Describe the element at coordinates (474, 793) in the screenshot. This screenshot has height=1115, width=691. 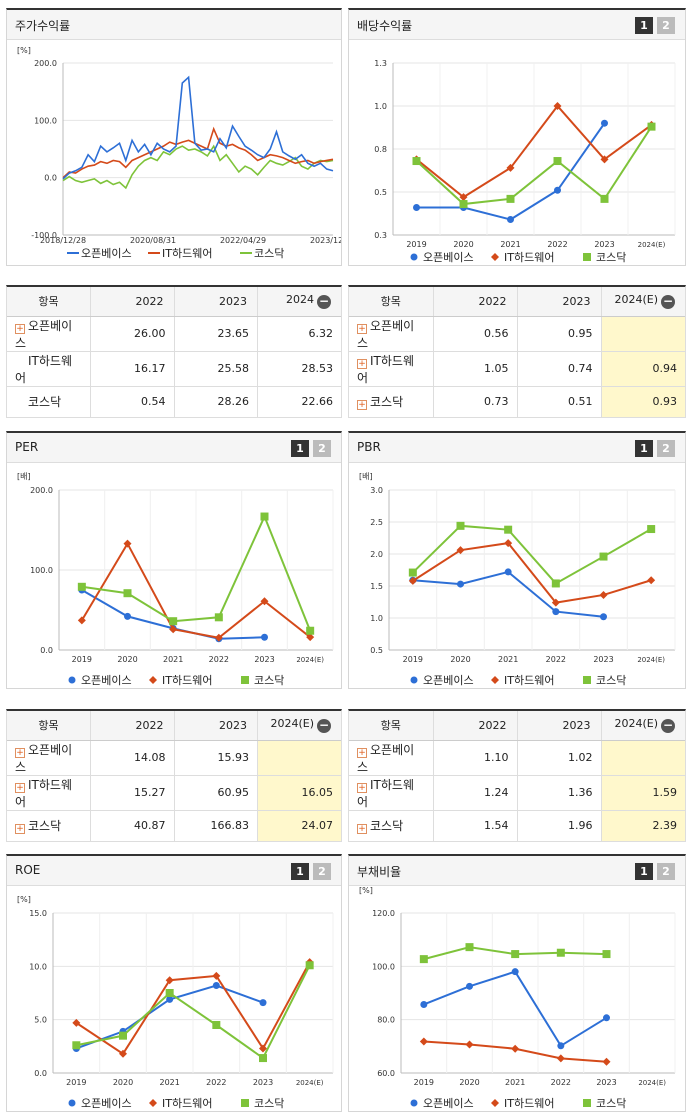
I see `table-cell: 1.24` at that location.